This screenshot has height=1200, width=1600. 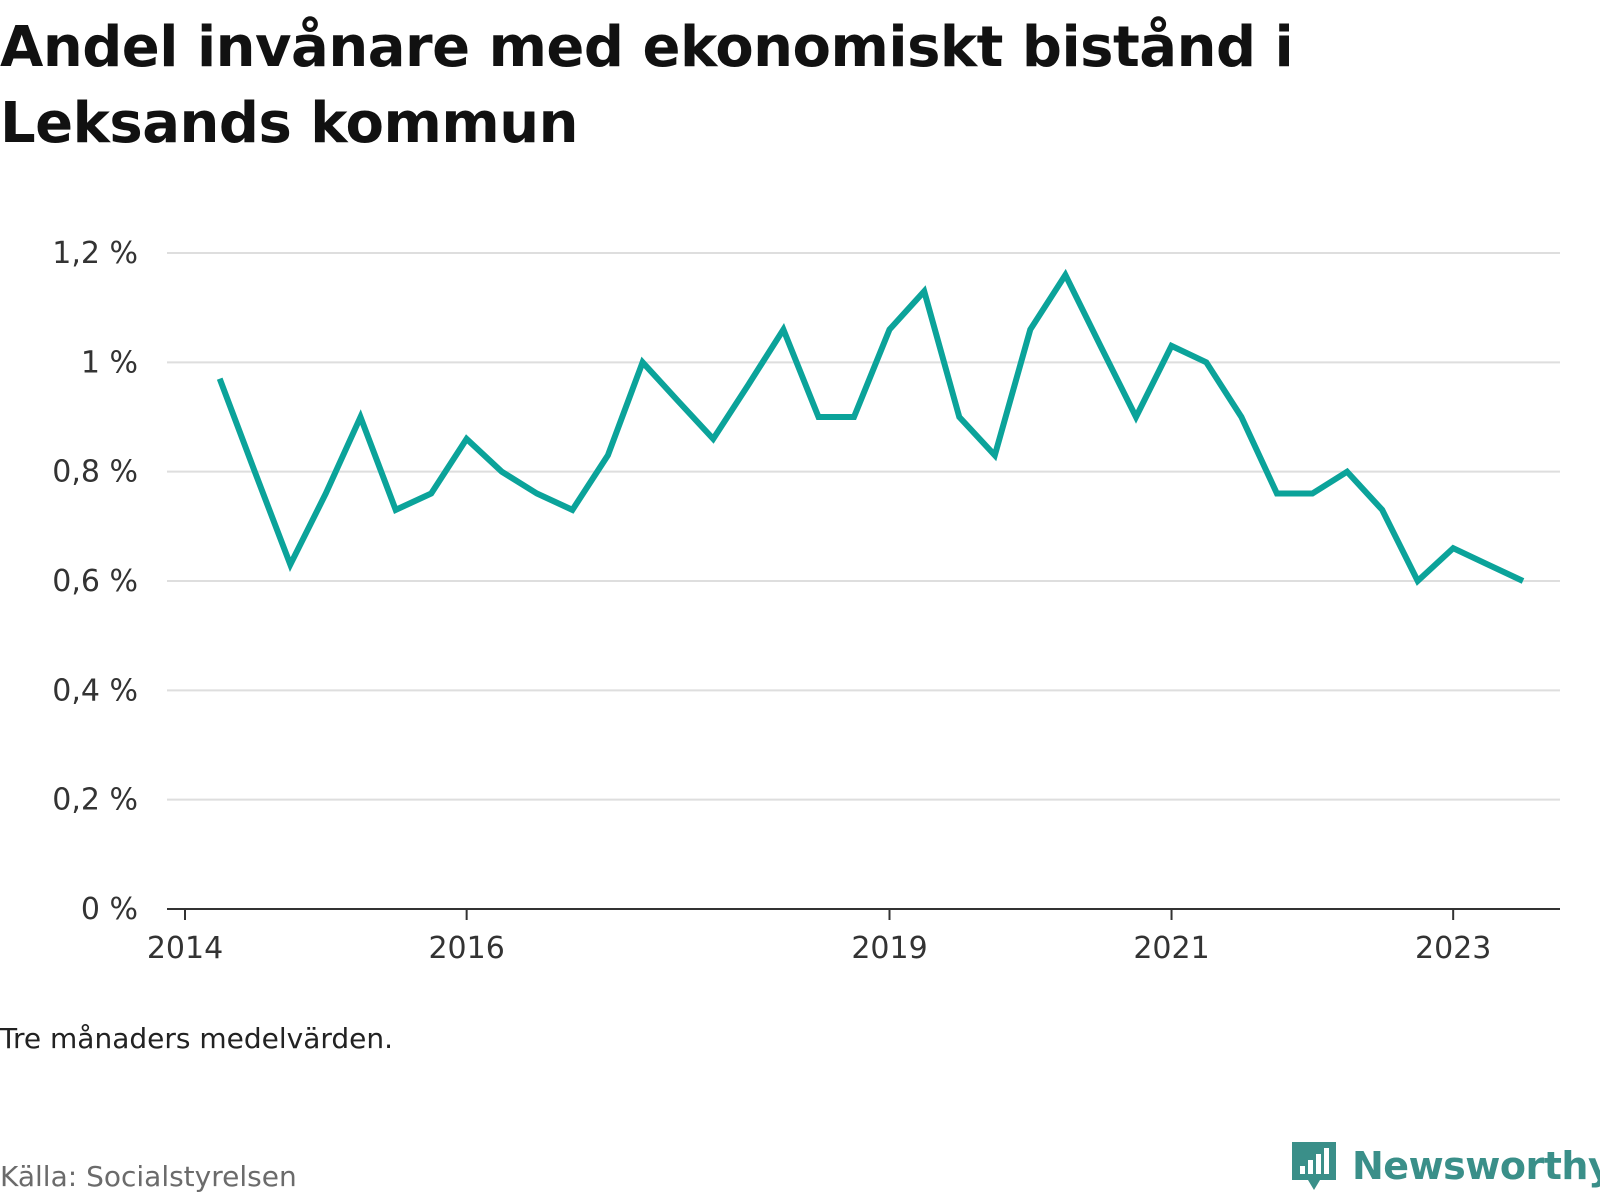 What do you see at coordinates (95, 690) in the screenshot?
I see `y-tick-label: 0,4 %` at bounding box center [95, 690].